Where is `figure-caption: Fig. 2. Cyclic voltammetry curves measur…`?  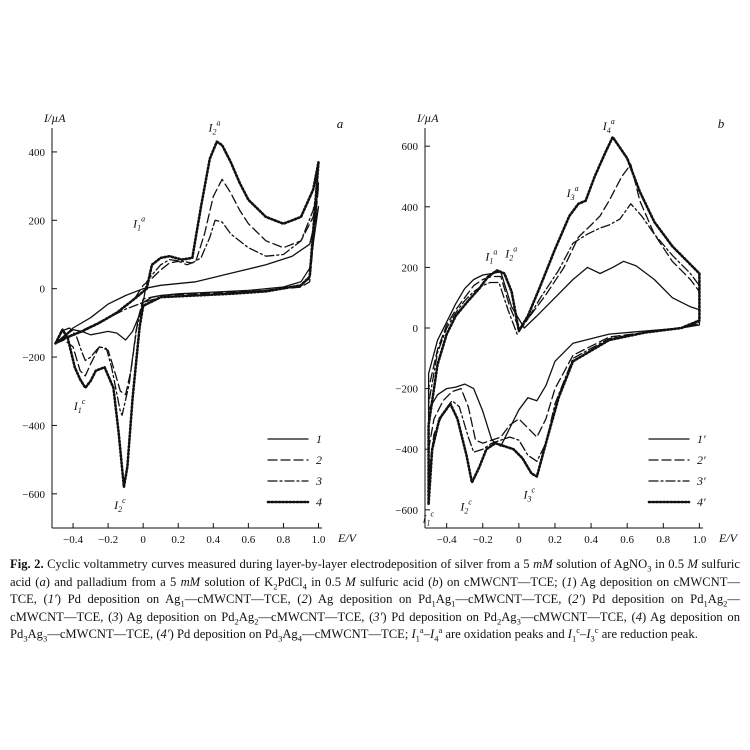
figure-caption: Fig. 2. Cyclic voltammetry curves measur… is located at coordinates (375, 600).